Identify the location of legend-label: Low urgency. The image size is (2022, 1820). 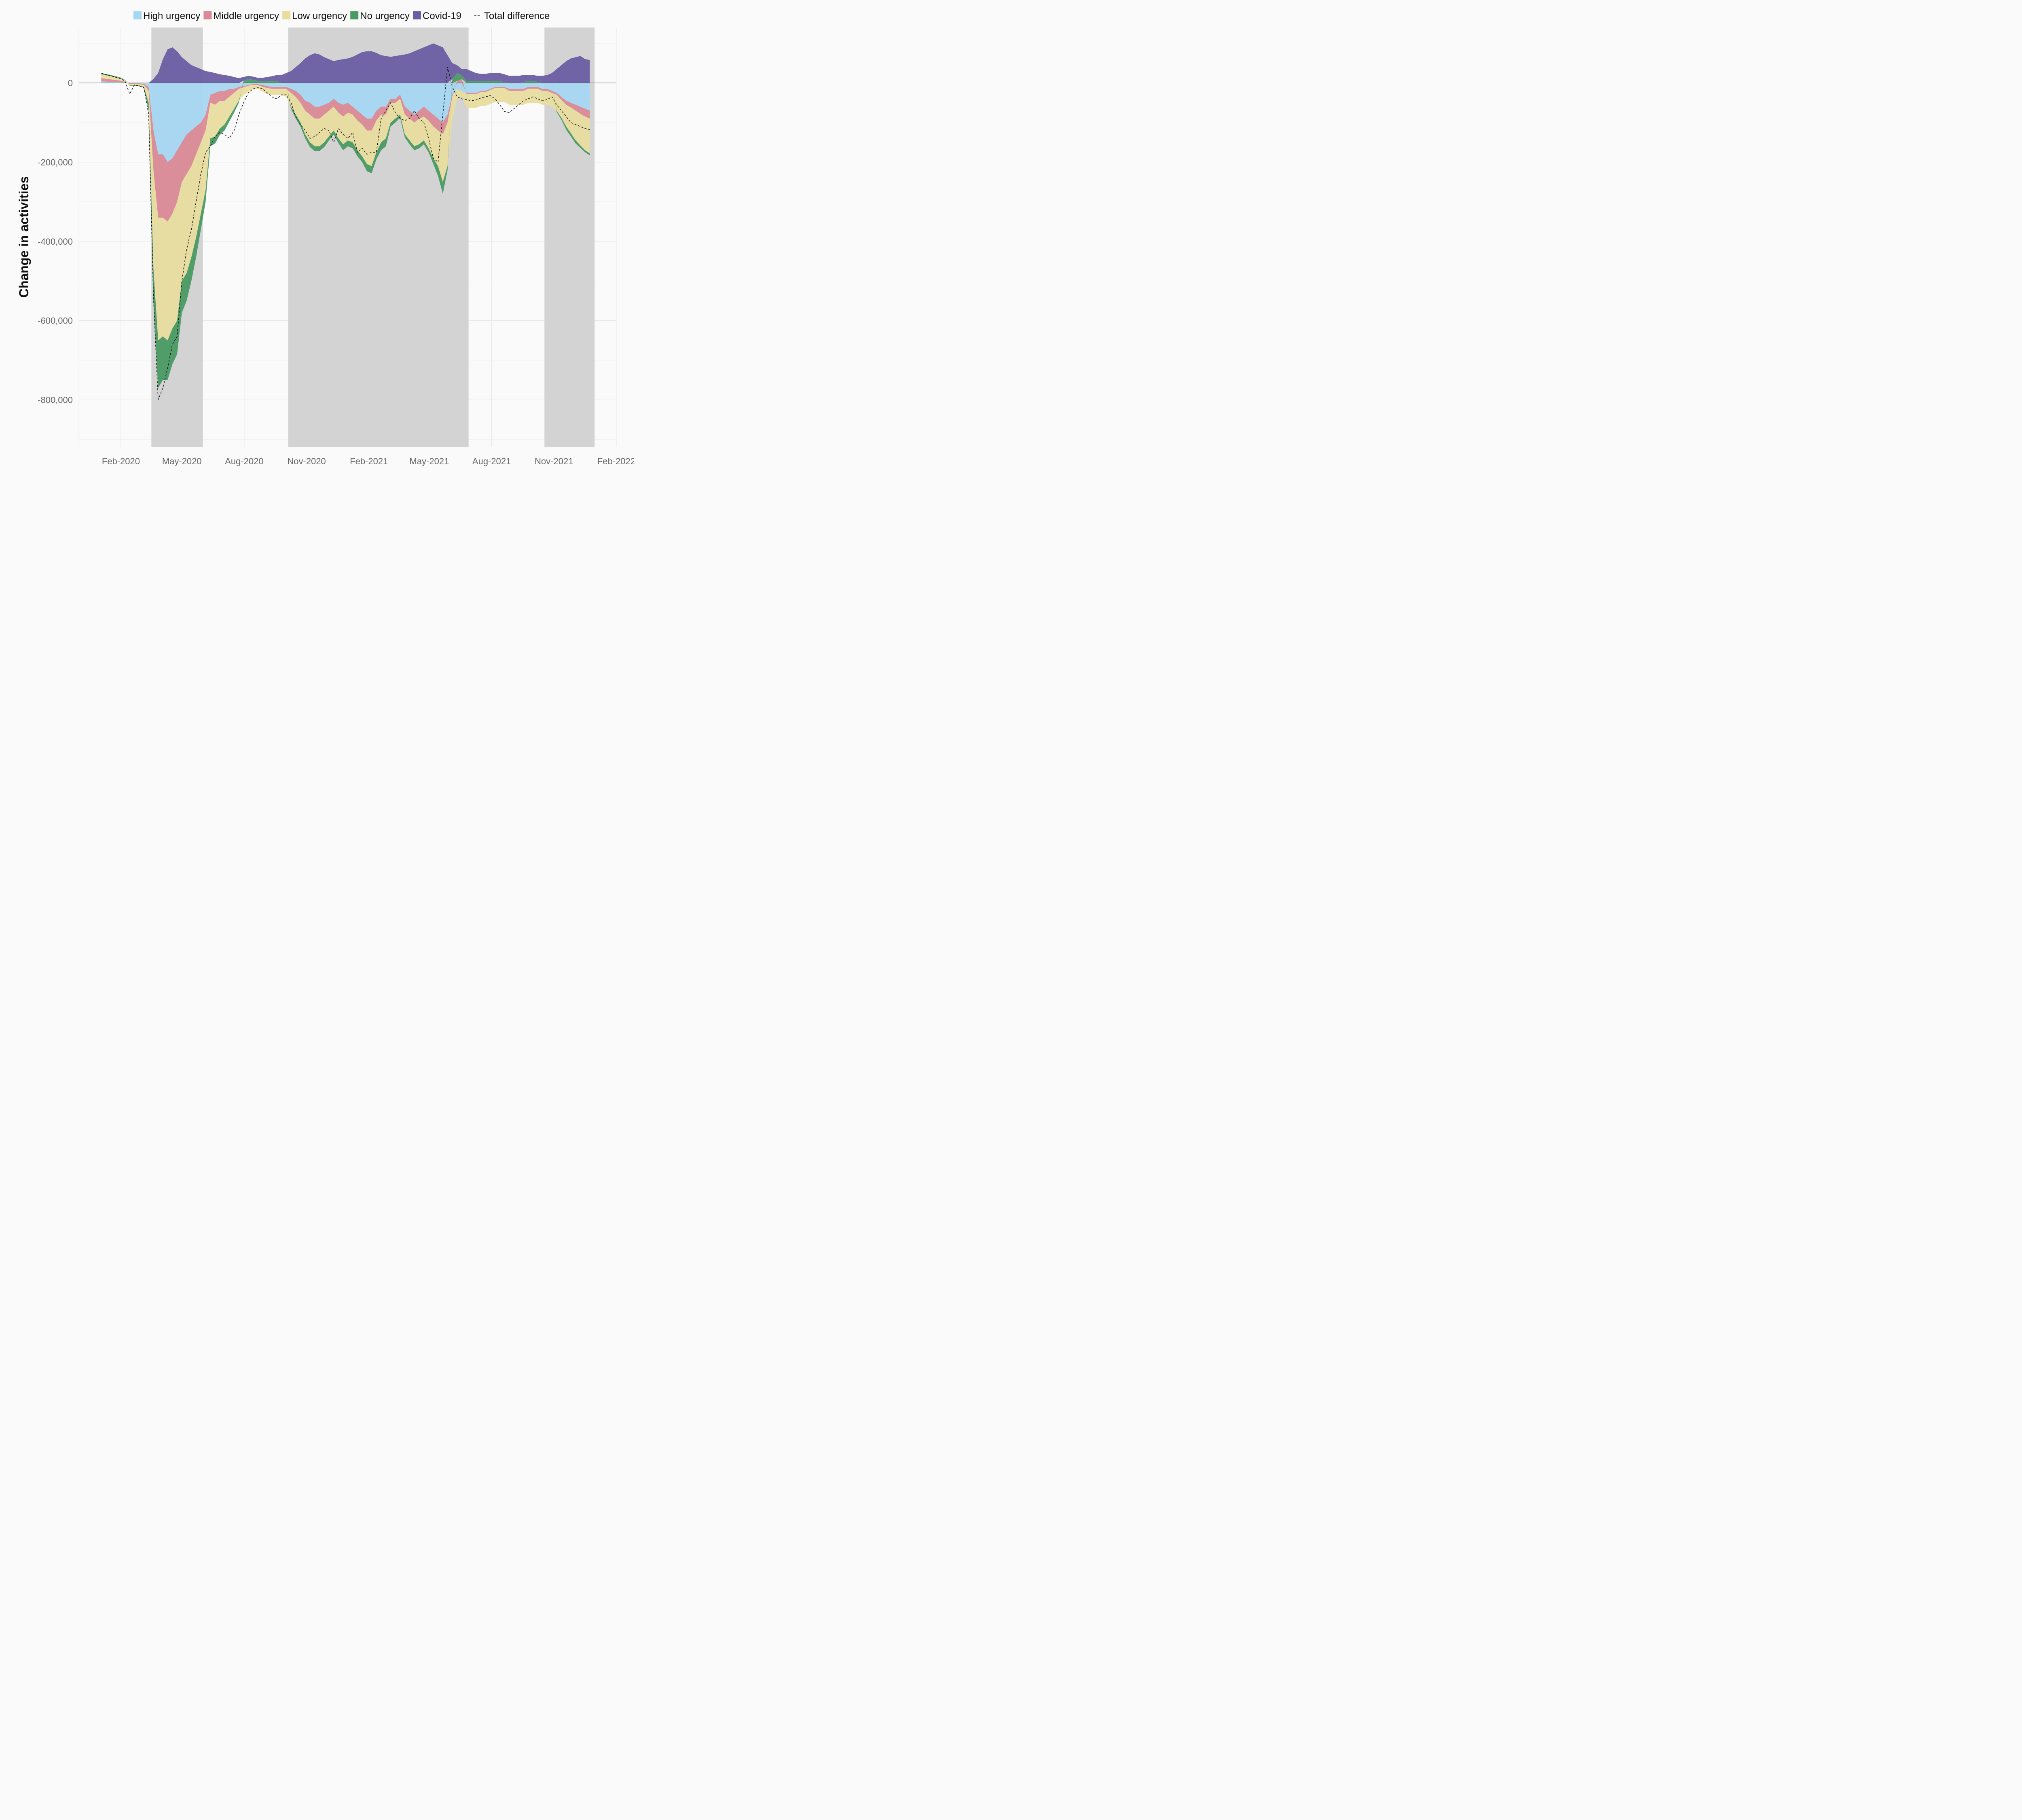
(319, 16).